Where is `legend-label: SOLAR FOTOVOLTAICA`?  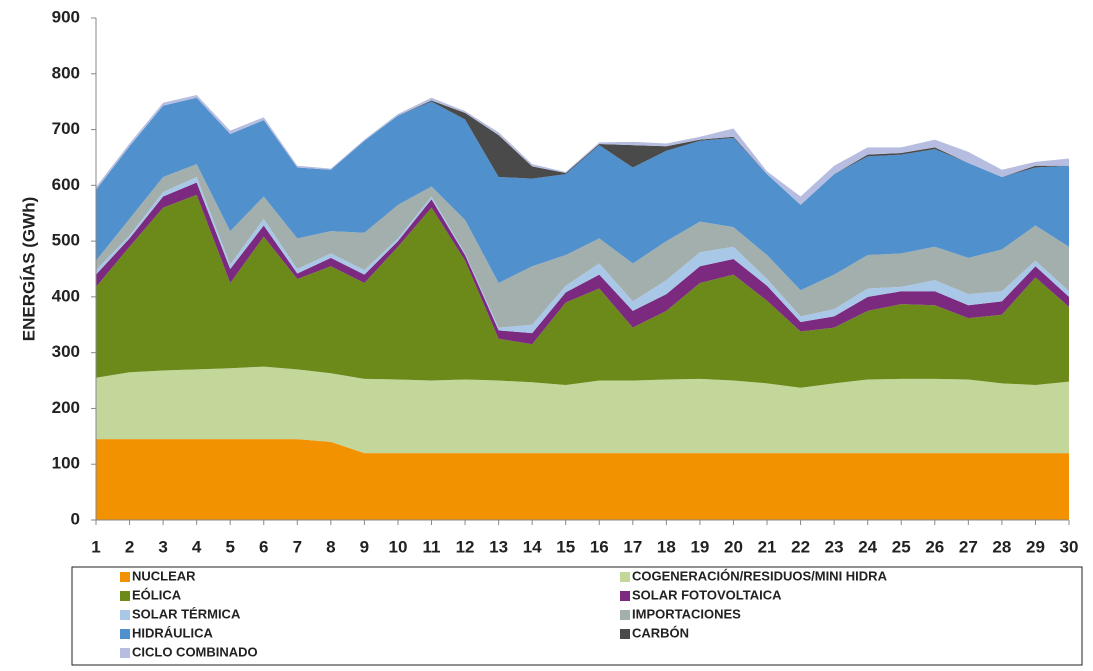 legend-label: SOLAR FOTOVOLTAICA is located at coordinates (707, 594).